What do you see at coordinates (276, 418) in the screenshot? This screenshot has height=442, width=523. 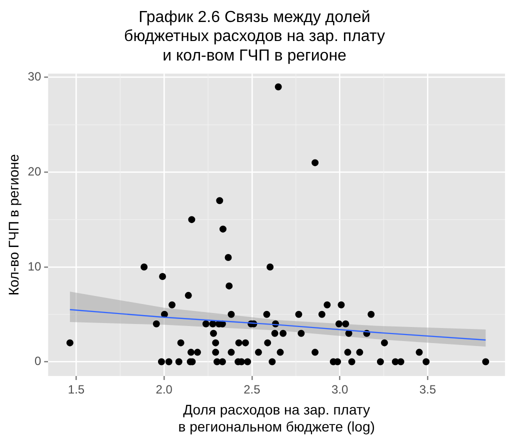 I see `x-axis-title: Доля расходов на зар. плату в региональном бюджете (log)` at bounding box center [276, 418].